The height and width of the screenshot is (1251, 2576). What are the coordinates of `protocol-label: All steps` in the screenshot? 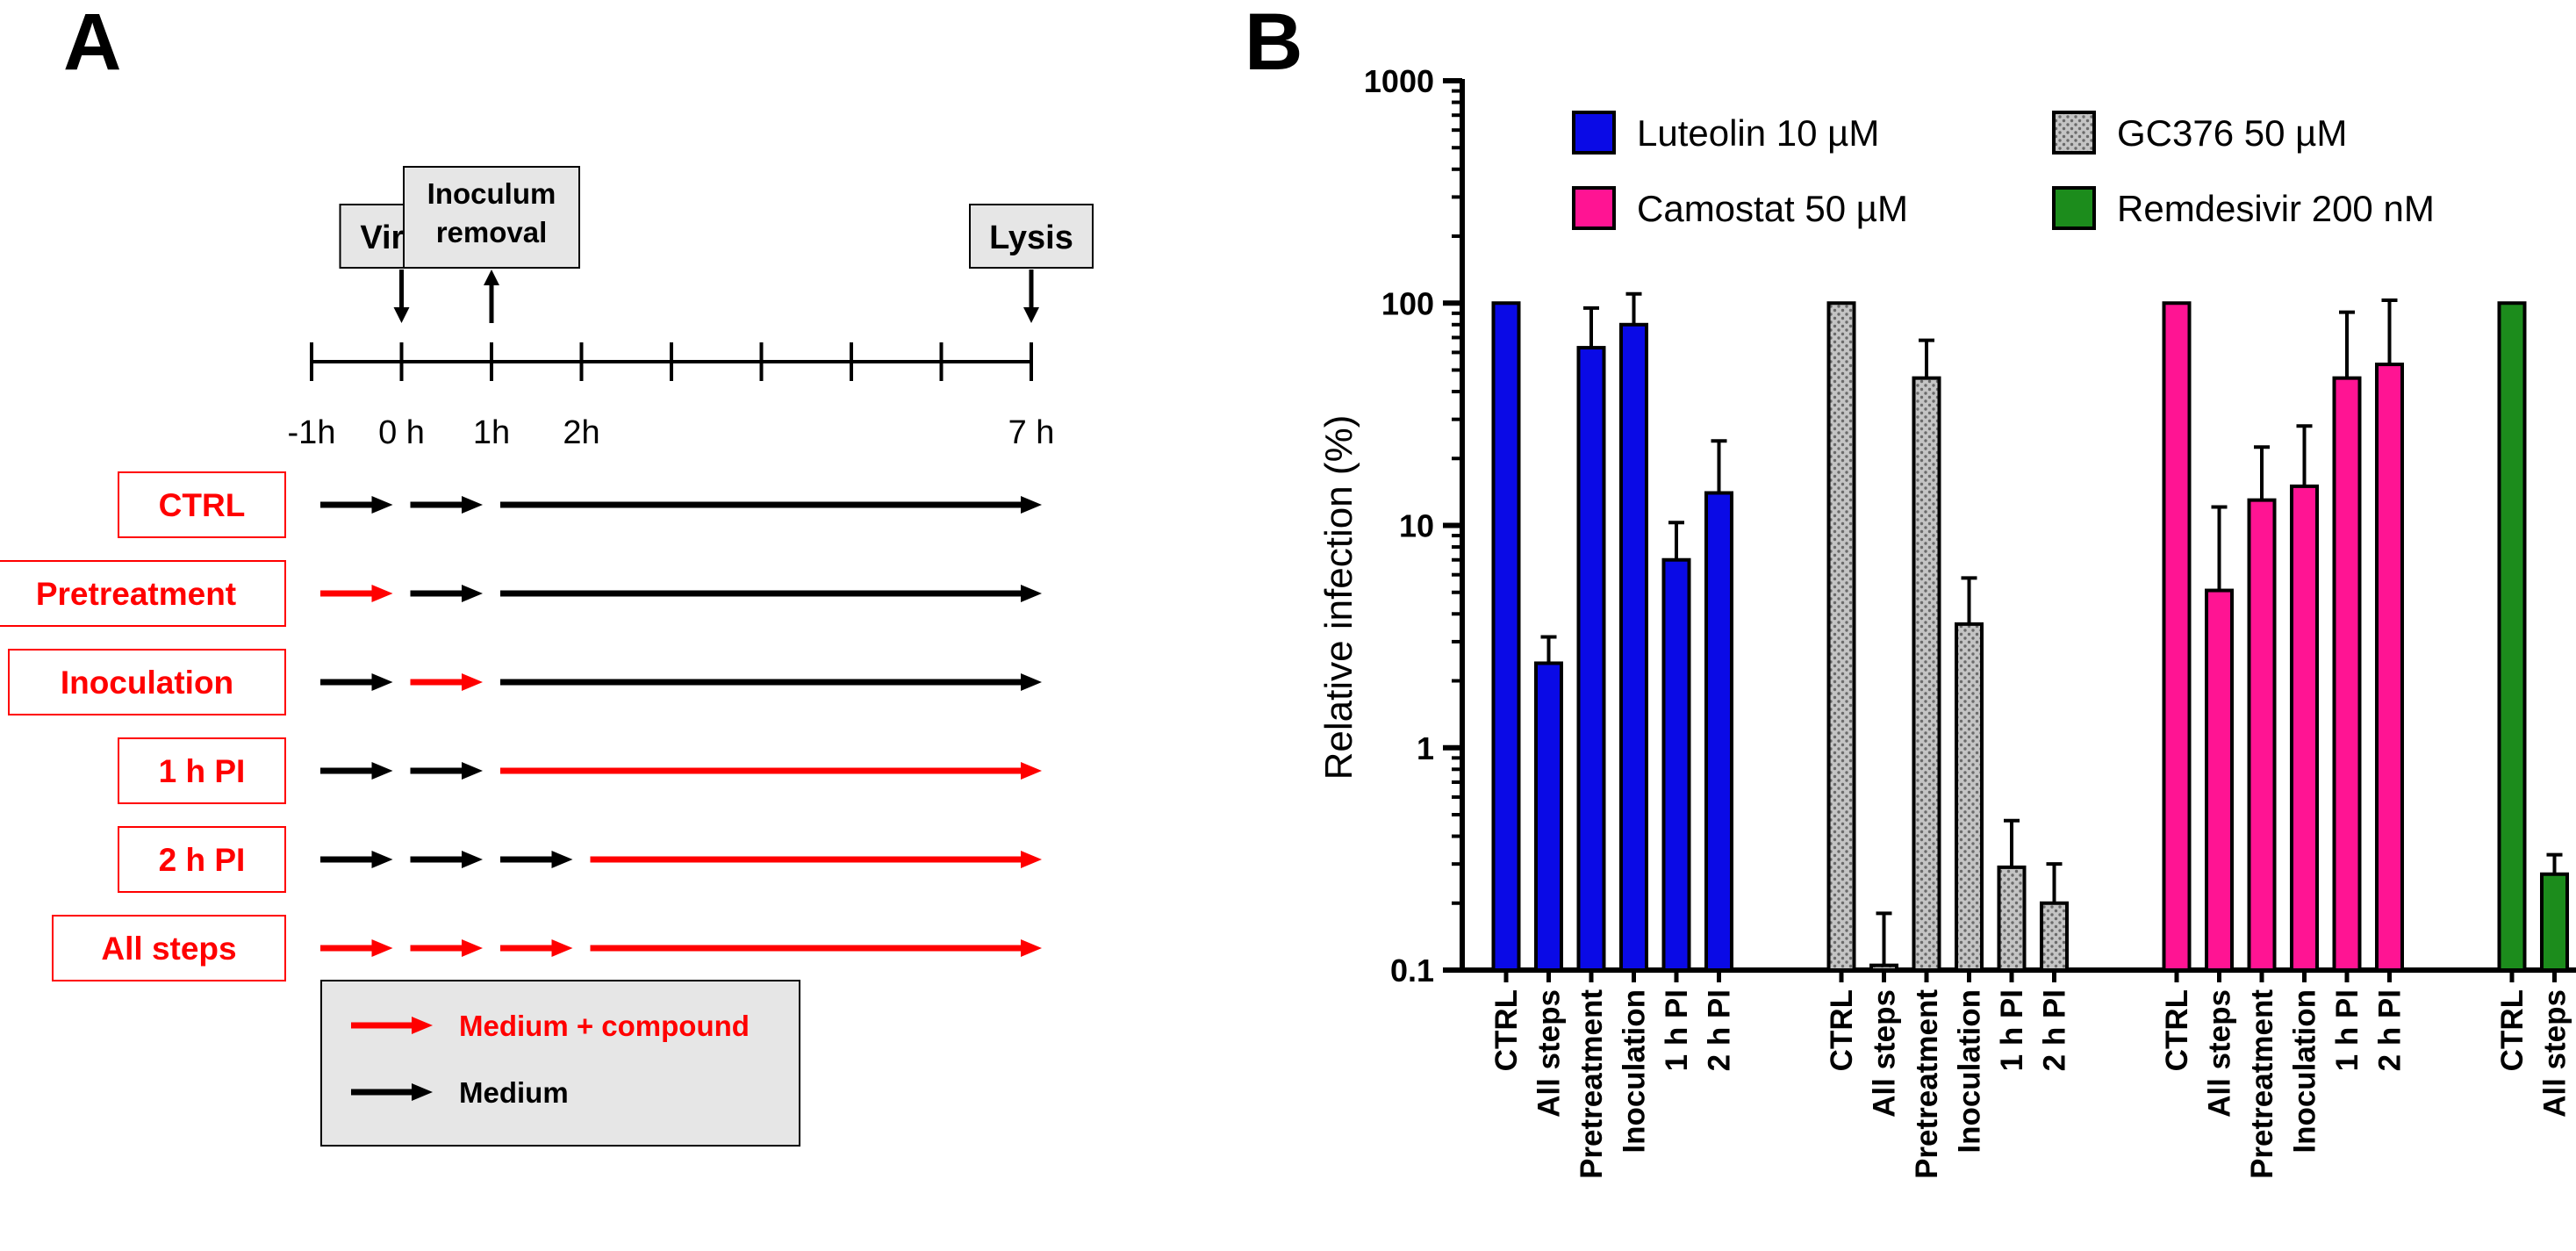 It's located at (168, 949).